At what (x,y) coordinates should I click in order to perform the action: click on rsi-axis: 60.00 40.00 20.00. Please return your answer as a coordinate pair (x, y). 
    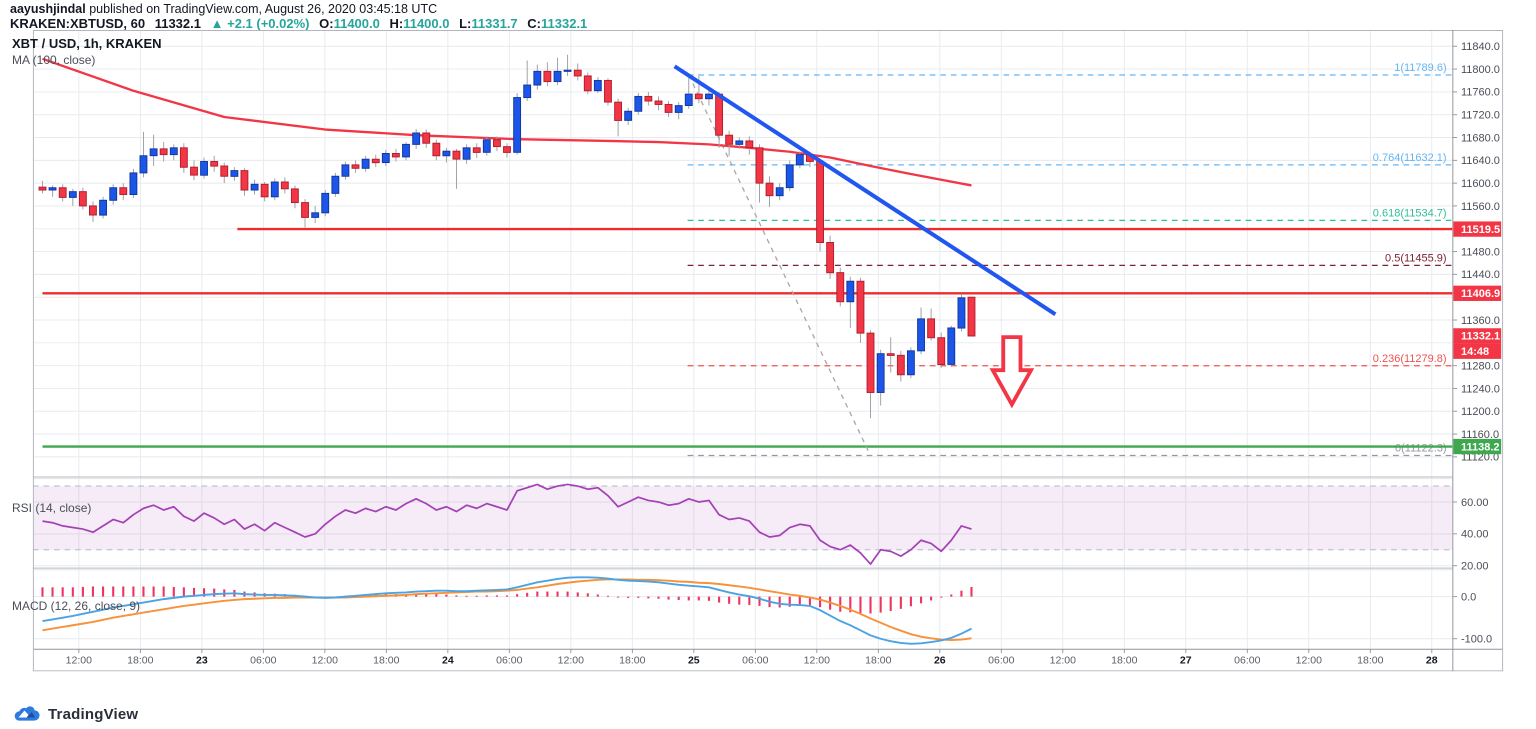
    Looking at the image, I should click on (1470, 535).